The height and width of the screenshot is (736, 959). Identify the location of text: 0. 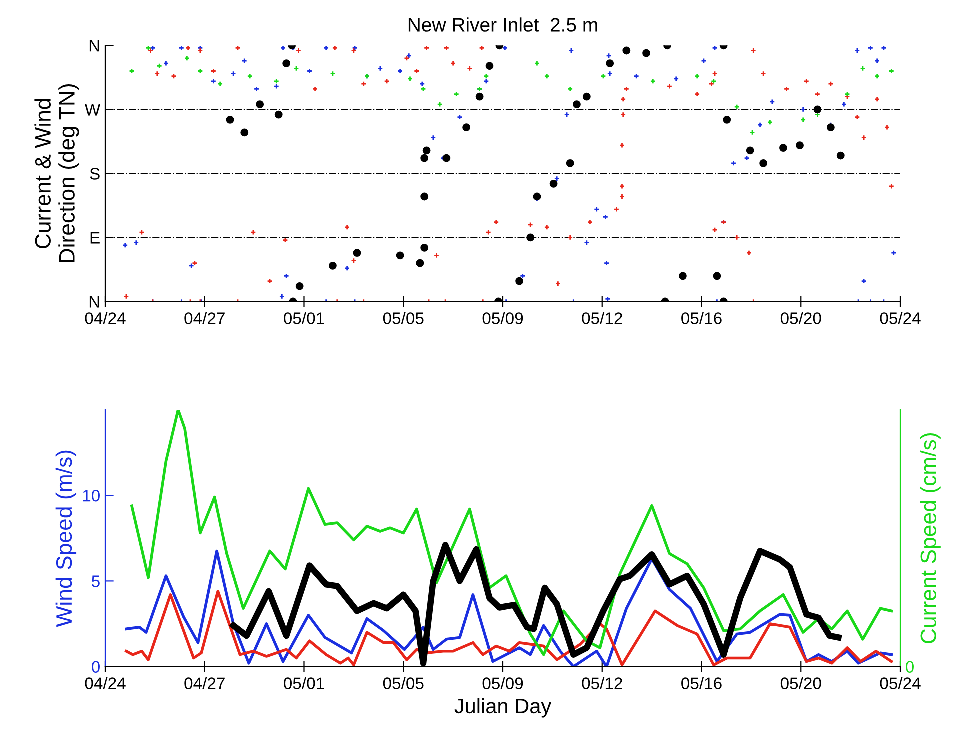
(910, 667).